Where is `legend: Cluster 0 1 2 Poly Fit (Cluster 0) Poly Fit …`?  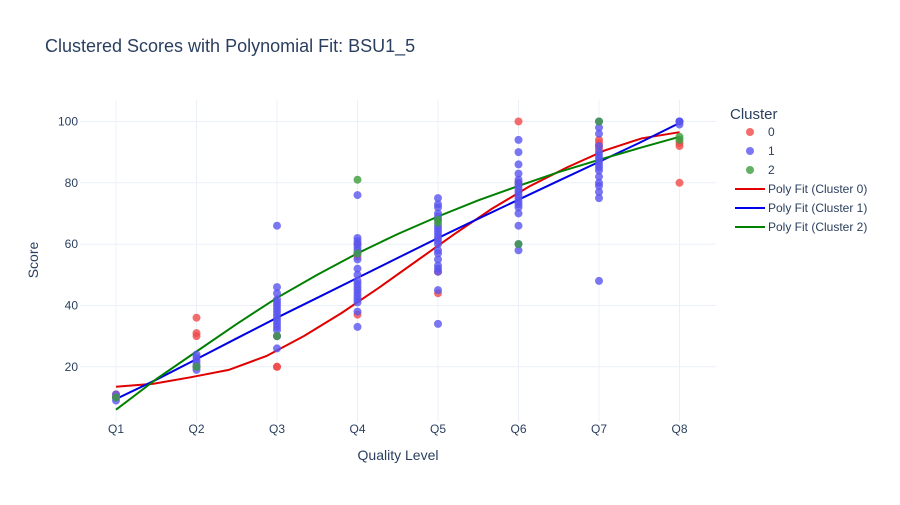 legend: Cluster 0 1 2 Poly Fit (Cluster 0) Poly Fit … is located at coordinates (798, 170).